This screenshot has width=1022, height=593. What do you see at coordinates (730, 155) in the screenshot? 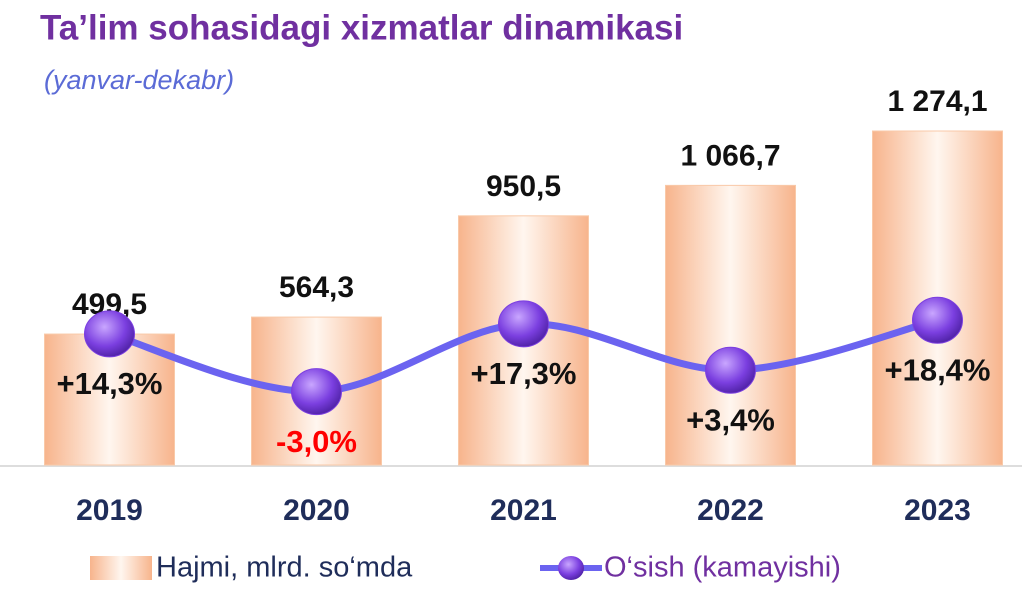
I see `bar-value-label: 1 066,7` at bounding box center [730, 155].